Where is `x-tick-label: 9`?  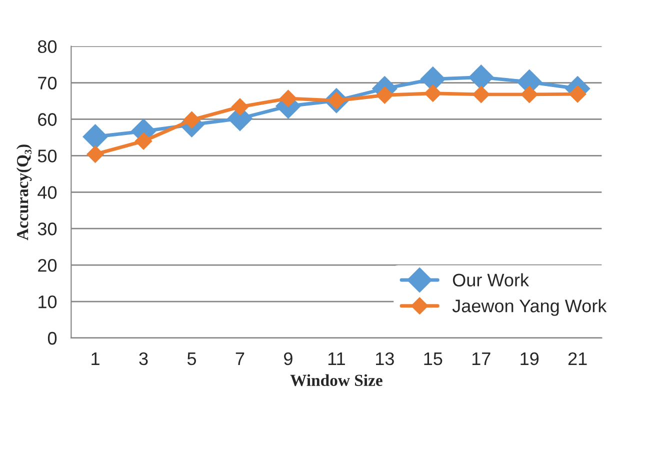
x-tick-label: 9 is located at coordinates (288, 359).